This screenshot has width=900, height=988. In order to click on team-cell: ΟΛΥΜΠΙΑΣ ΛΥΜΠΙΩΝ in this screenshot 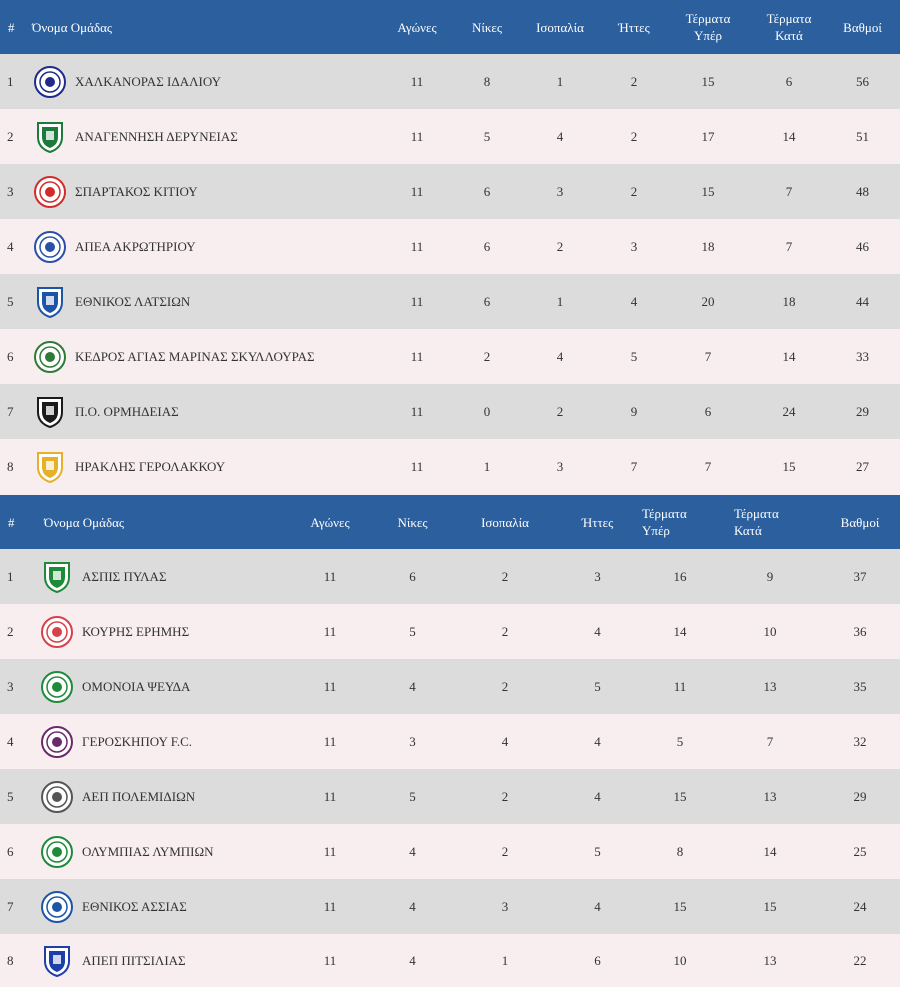, I will do `click(160, 851)`.